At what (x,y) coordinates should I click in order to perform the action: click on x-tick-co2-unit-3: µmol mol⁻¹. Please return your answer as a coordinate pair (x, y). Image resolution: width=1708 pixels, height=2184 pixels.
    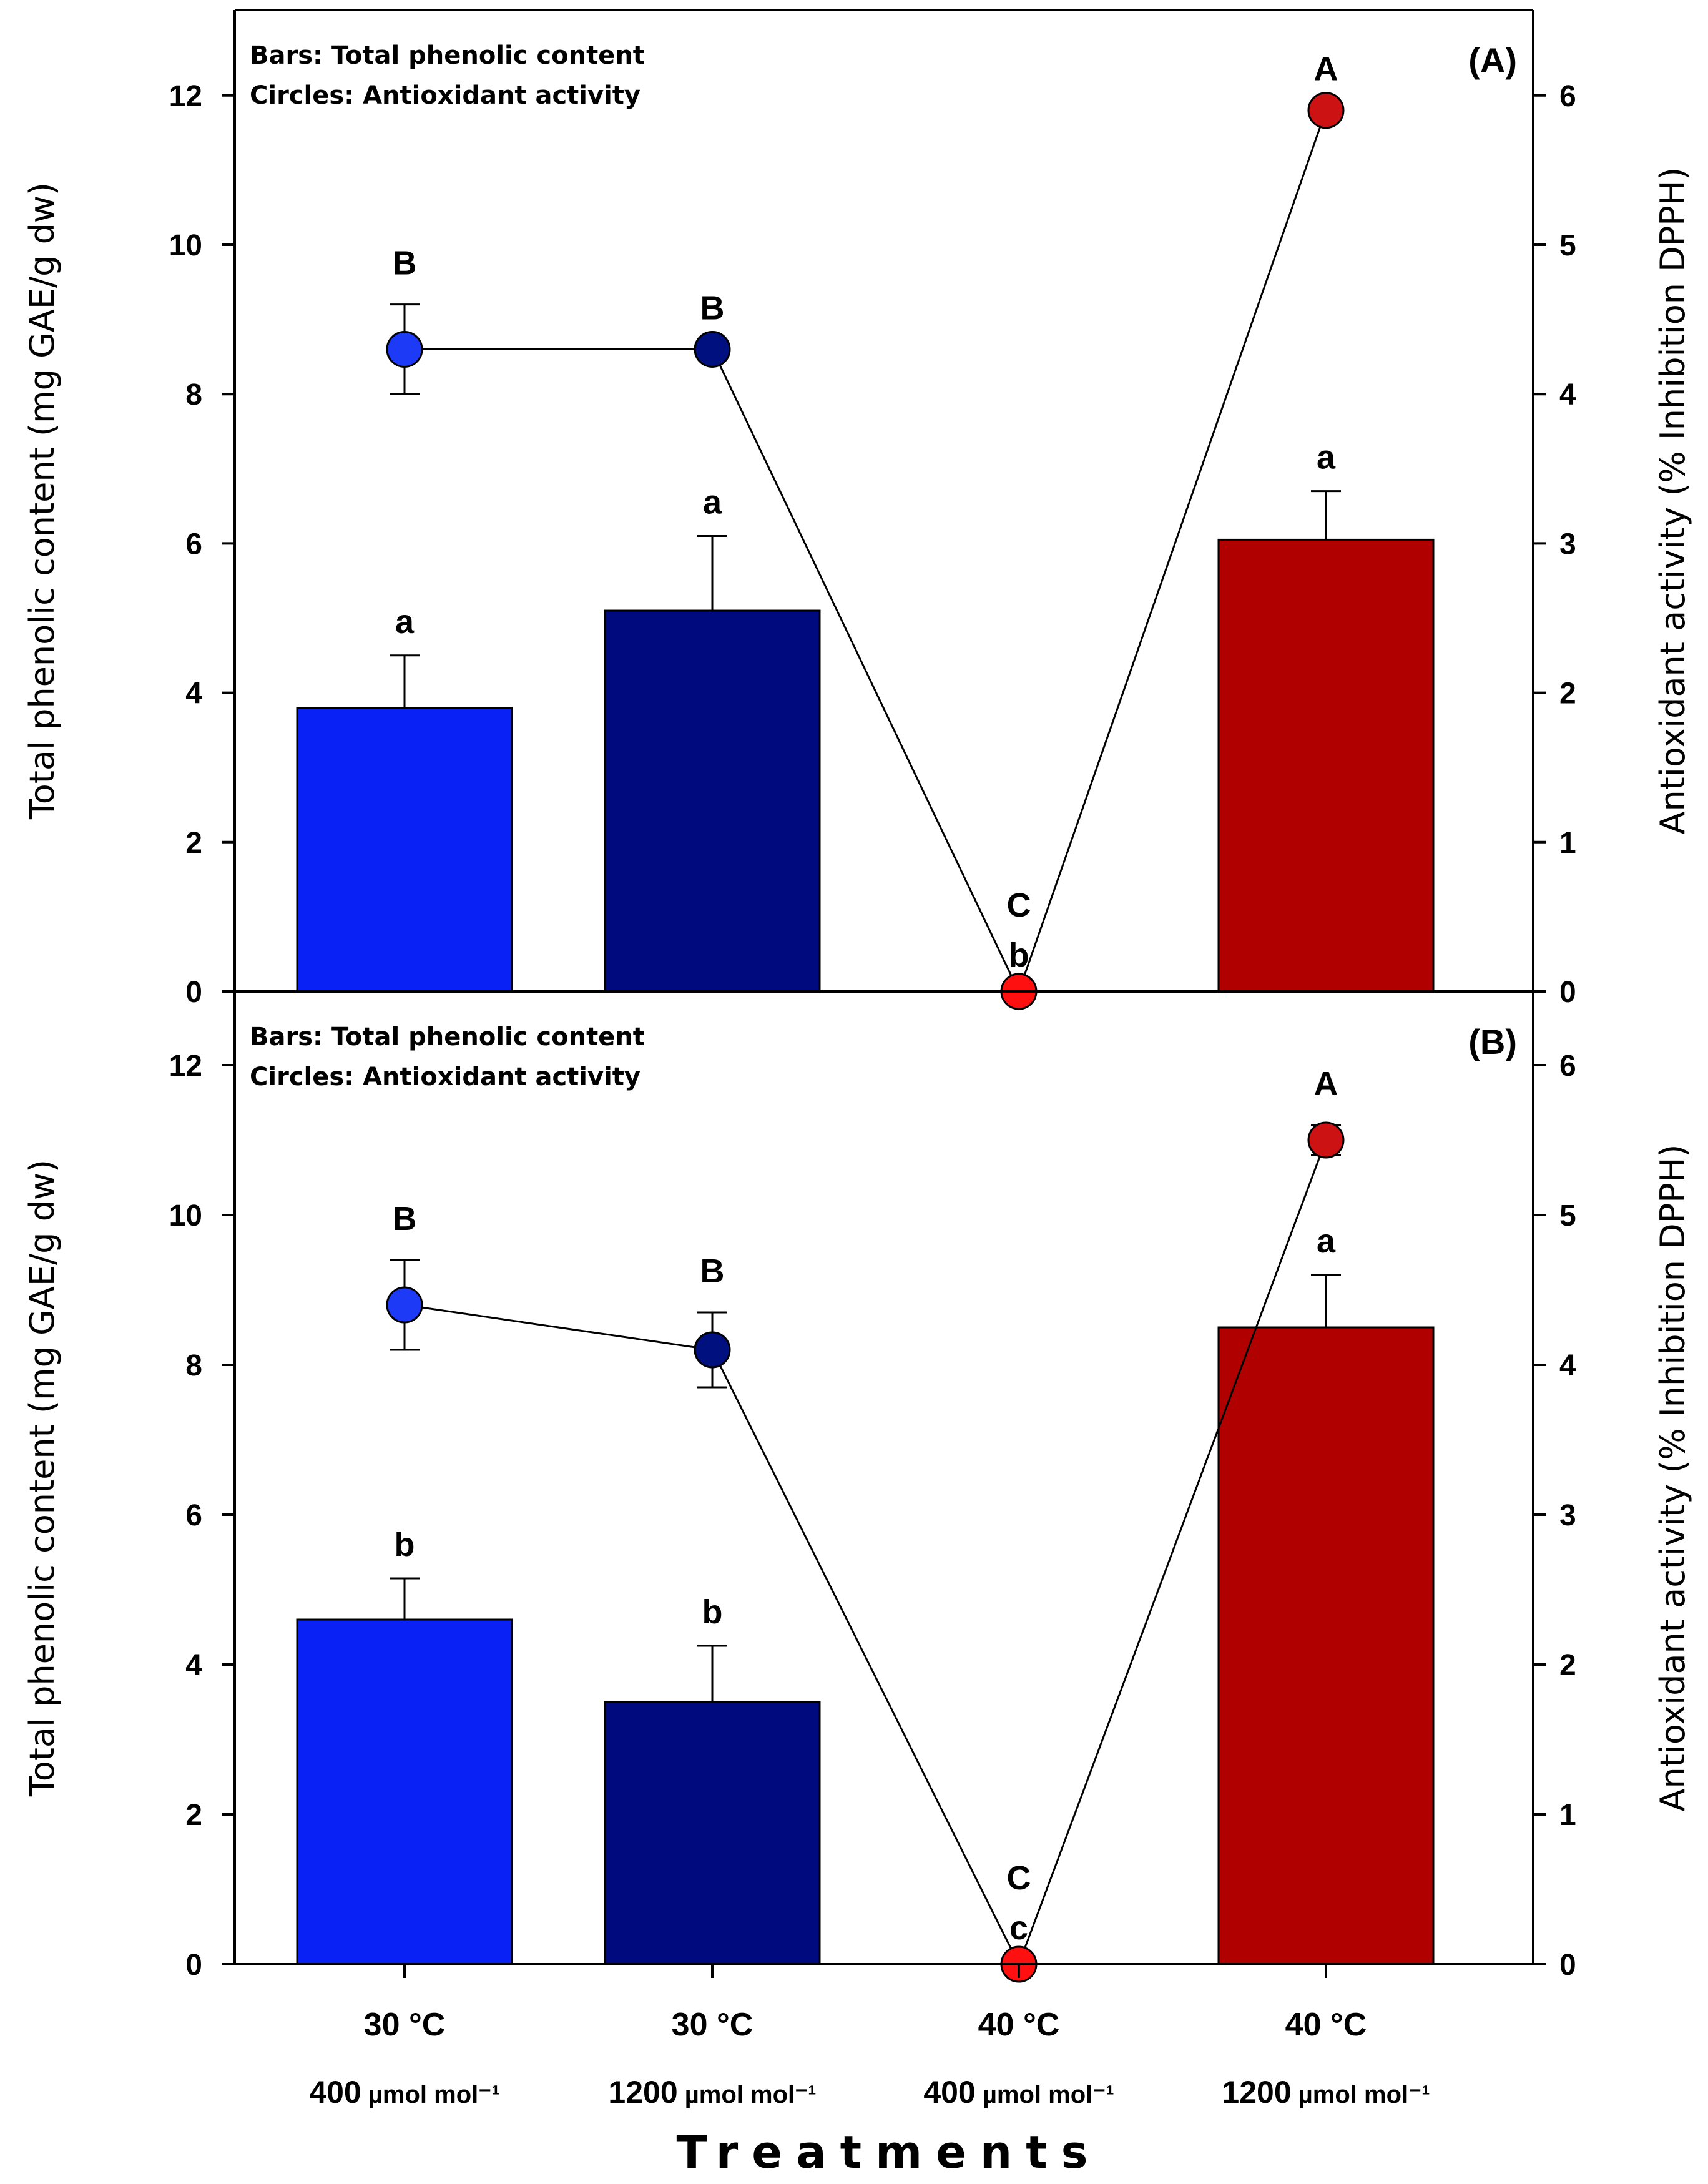
    Looking at the image, I should click on (1361, 2094).